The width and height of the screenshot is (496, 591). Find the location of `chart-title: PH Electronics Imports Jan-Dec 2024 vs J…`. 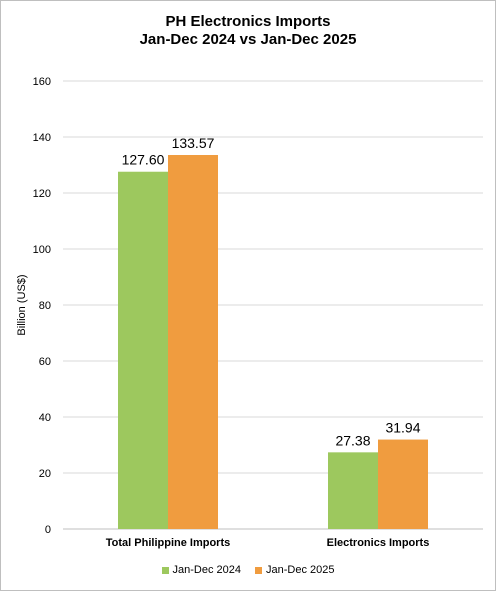

chart-title: PH Electronics Imports Jan-Dec 2024 vs J… is located at coordinates (248, 31).